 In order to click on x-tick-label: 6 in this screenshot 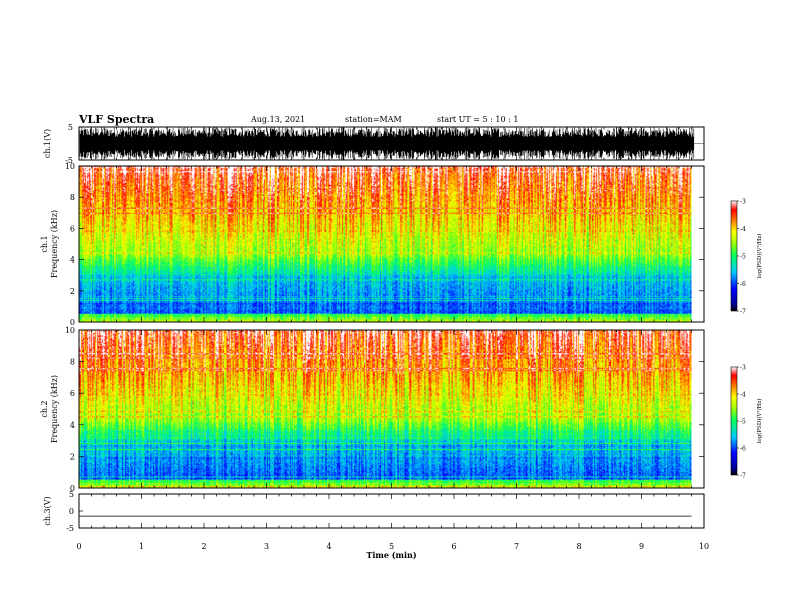, I will do `click(453, 546)`.